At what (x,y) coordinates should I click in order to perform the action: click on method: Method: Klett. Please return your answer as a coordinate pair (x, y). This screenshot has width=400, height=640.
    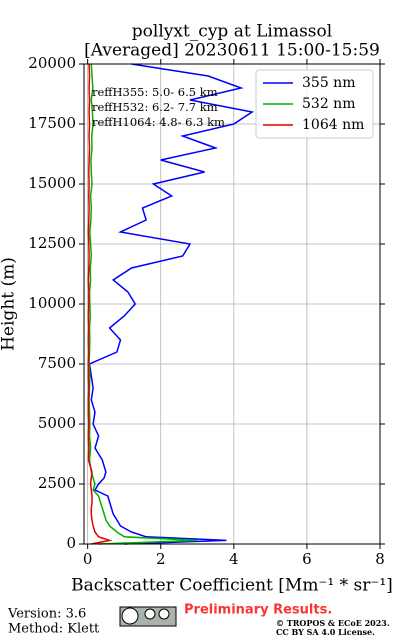
    Looking at the image, I should click on (54, 629).